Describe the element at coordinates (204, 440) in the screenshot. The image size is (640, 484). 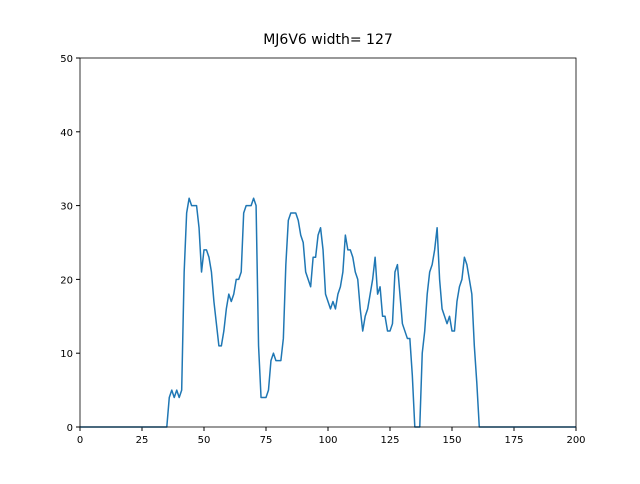
I see `x-tick-label: 50` at that location.